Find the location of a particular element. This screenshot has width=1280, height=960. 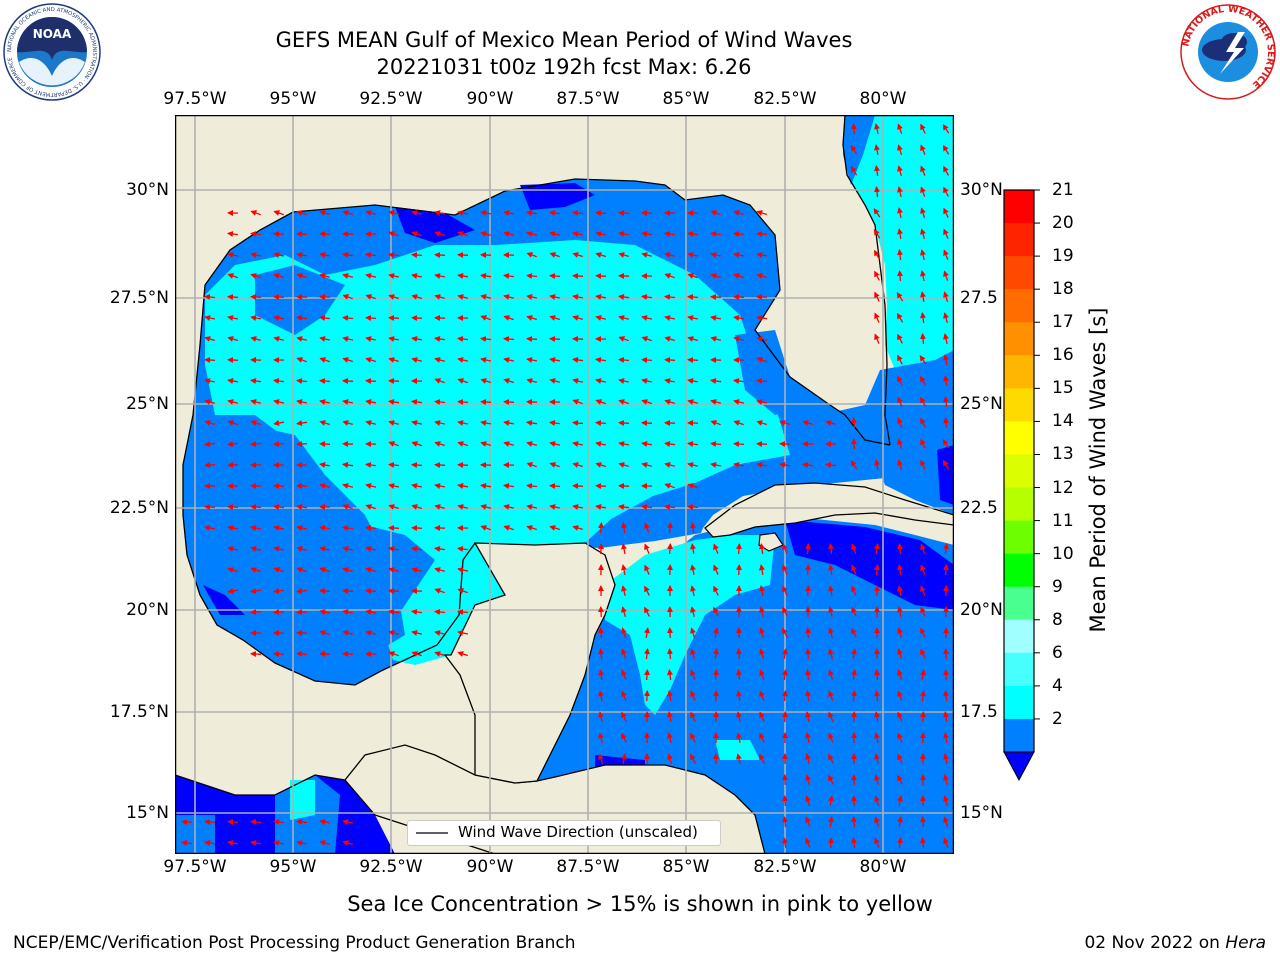

lat-tick-left: 20°N is located at coordinates (147, 610).